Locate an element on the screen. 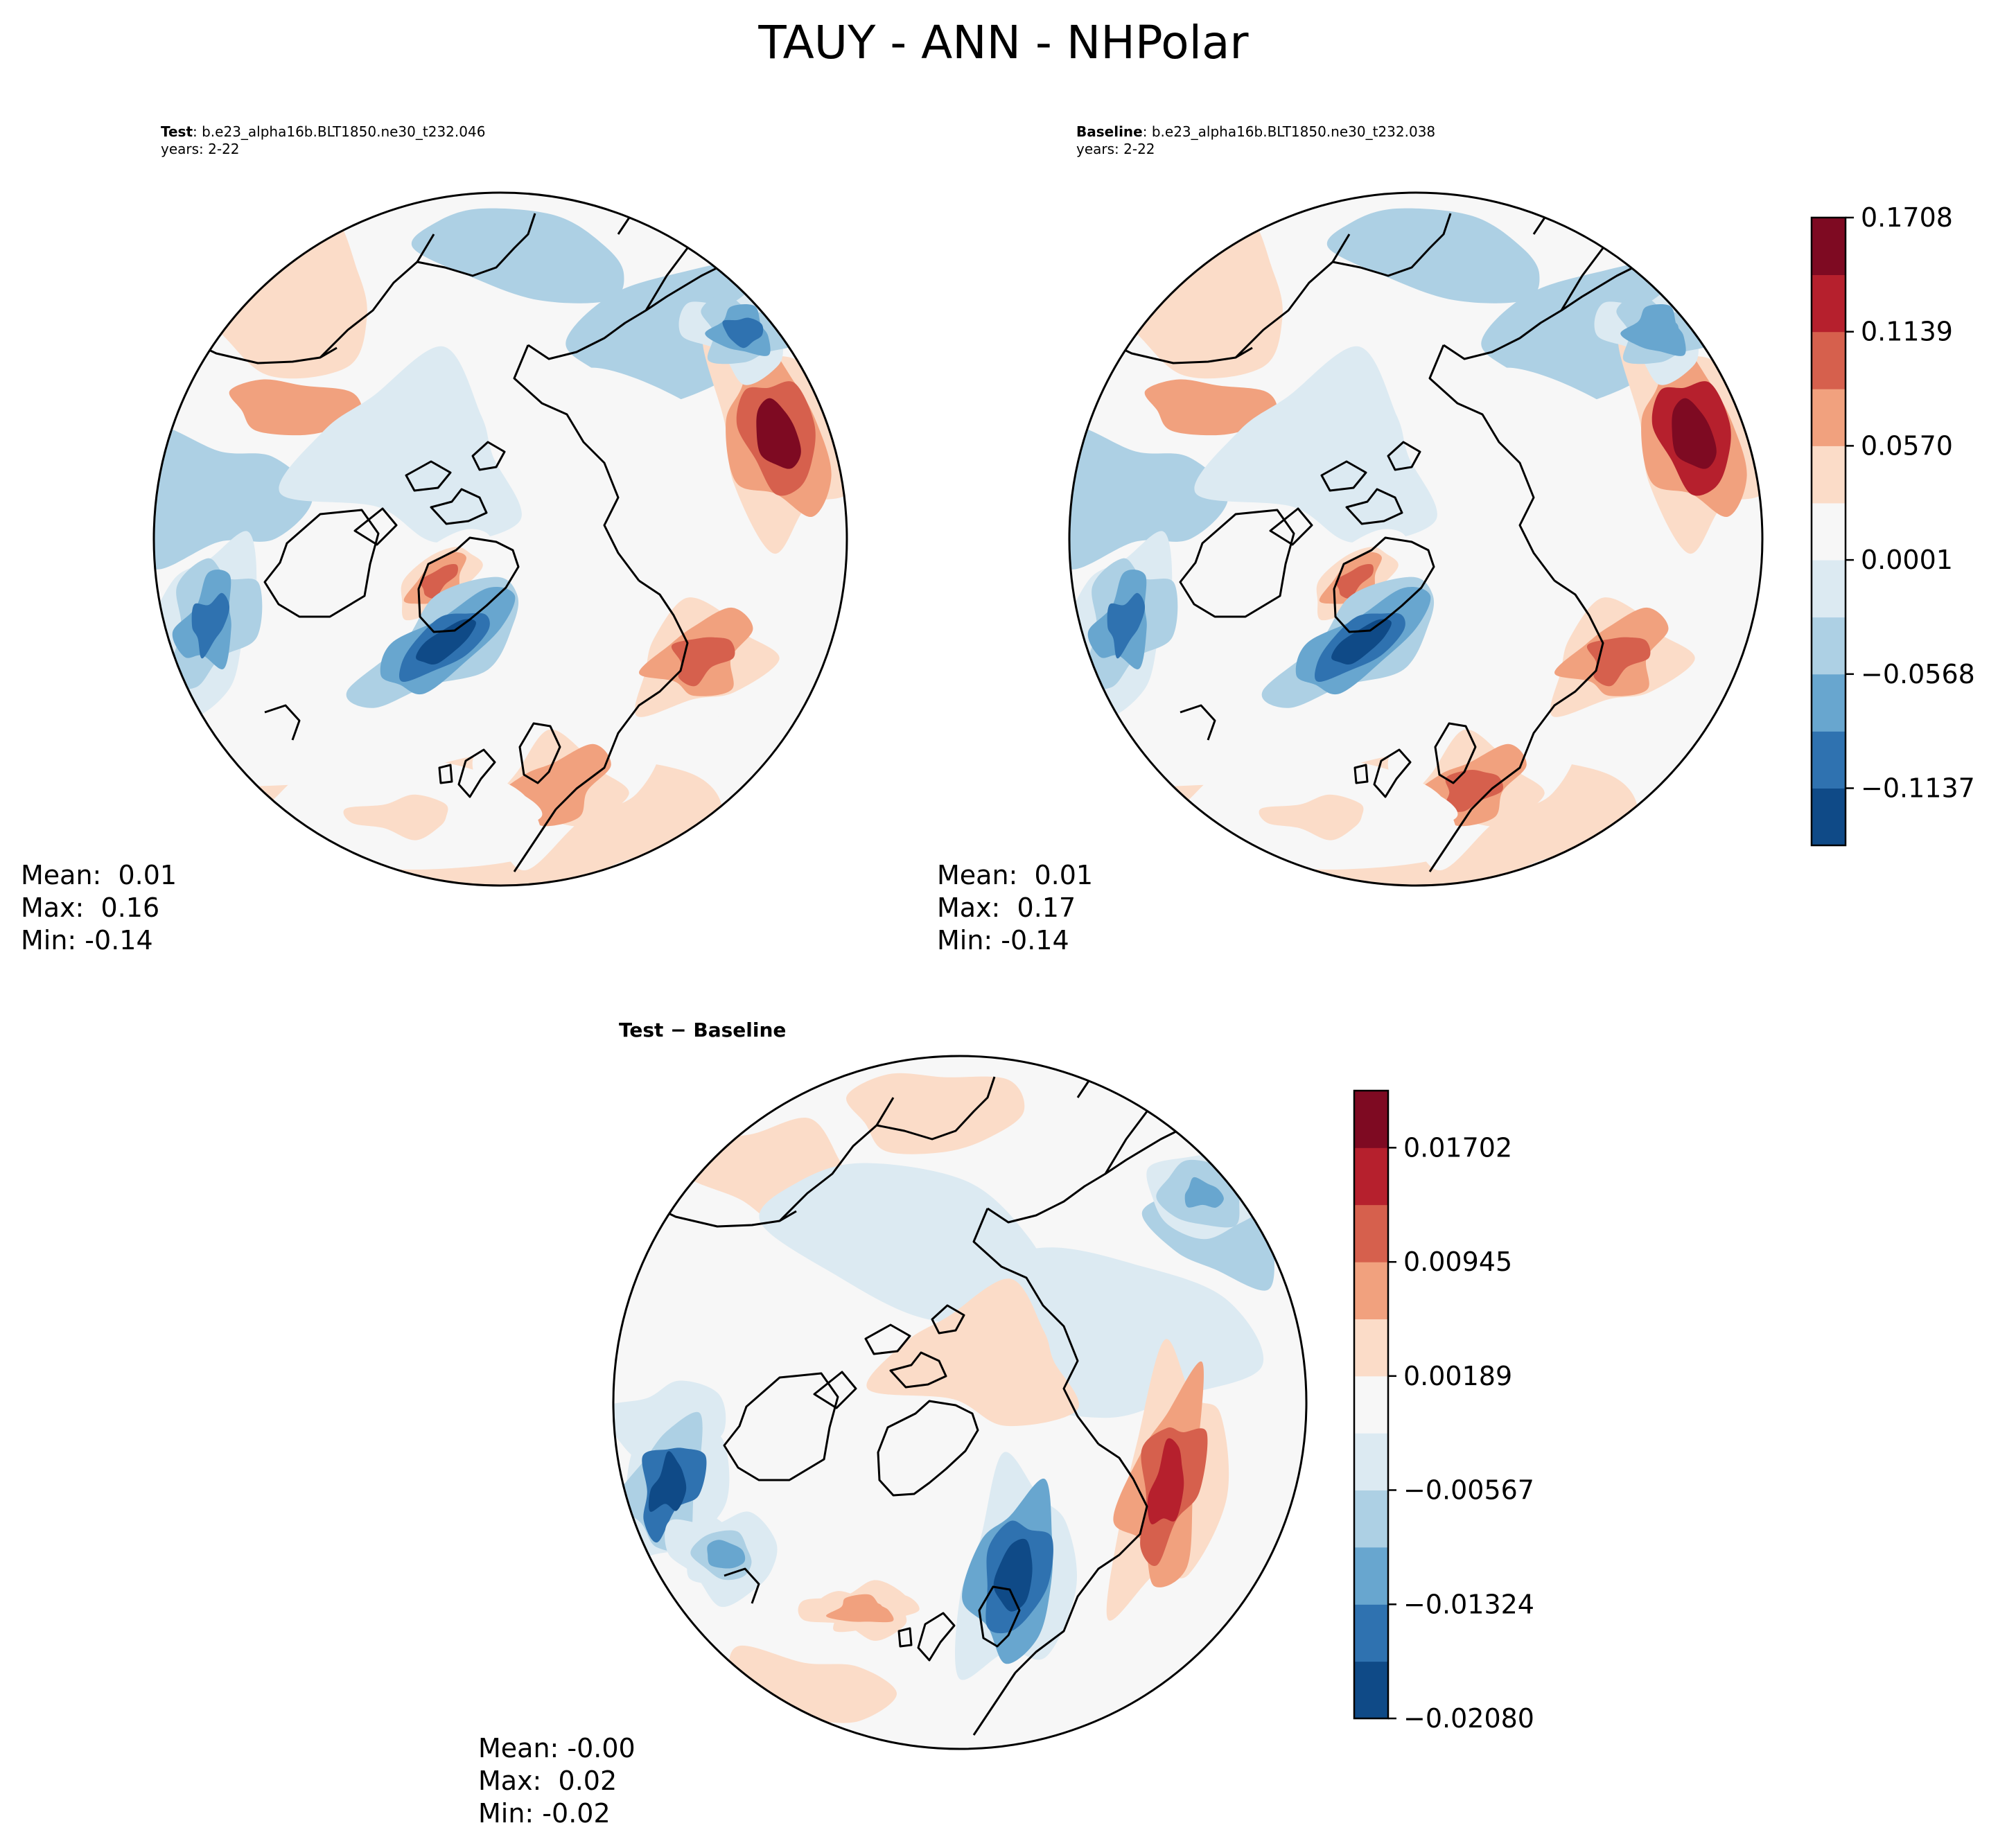 This screenshot has width=2007, height=1848. baseline-max: Max: 0.17 is located at coordinates (1006, 907).